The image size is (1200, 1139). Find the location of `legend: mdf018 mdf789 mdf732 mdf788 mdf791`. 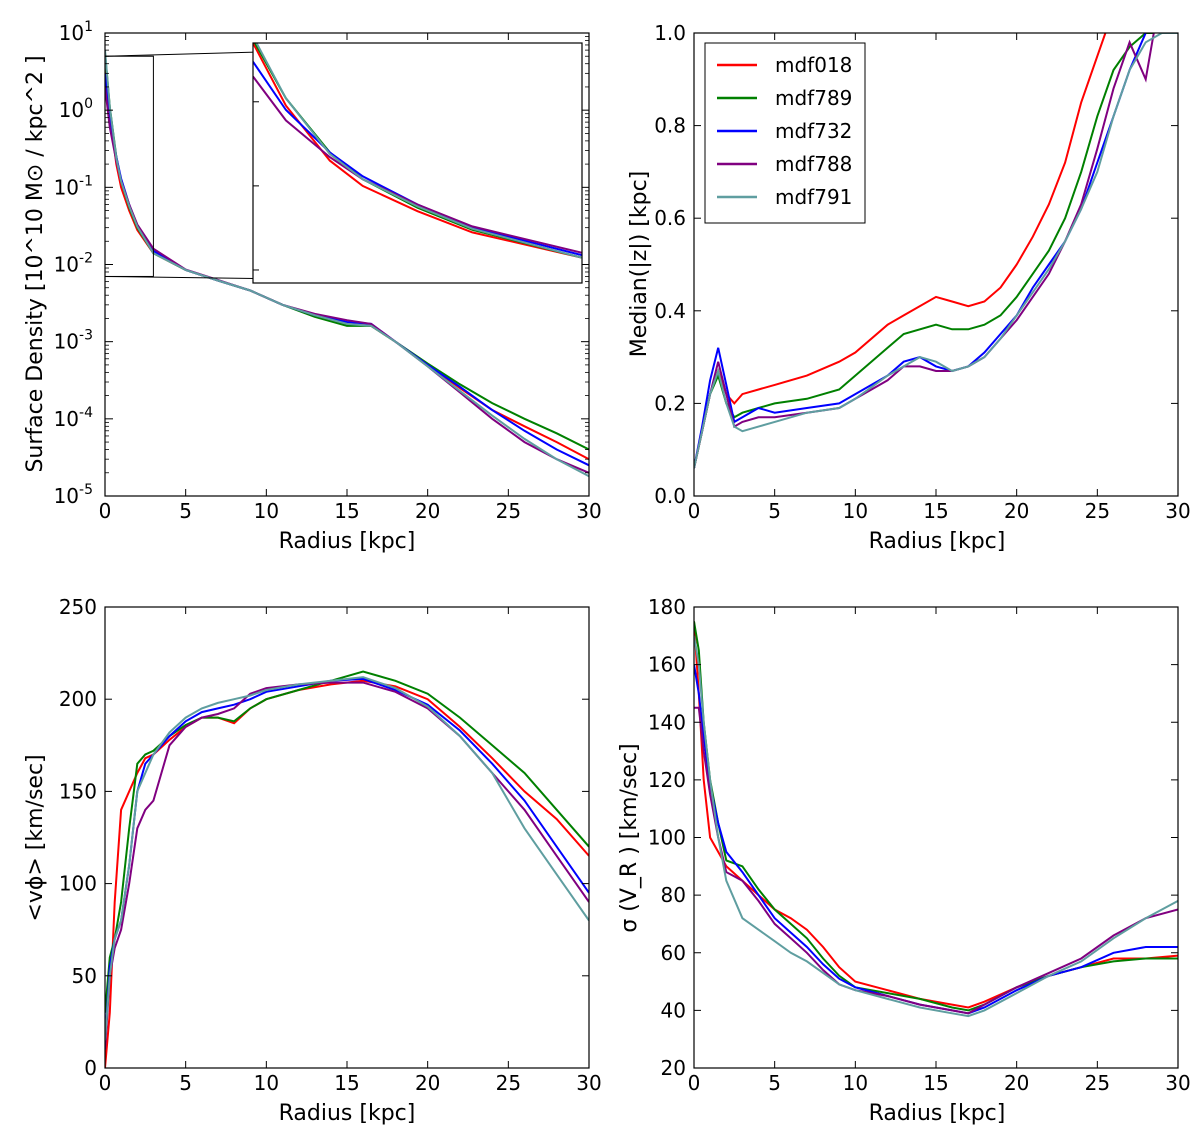

legend: mdf018 mdf789 mdf732 mdf788 mdf791 is located at coordinates (785, 133).